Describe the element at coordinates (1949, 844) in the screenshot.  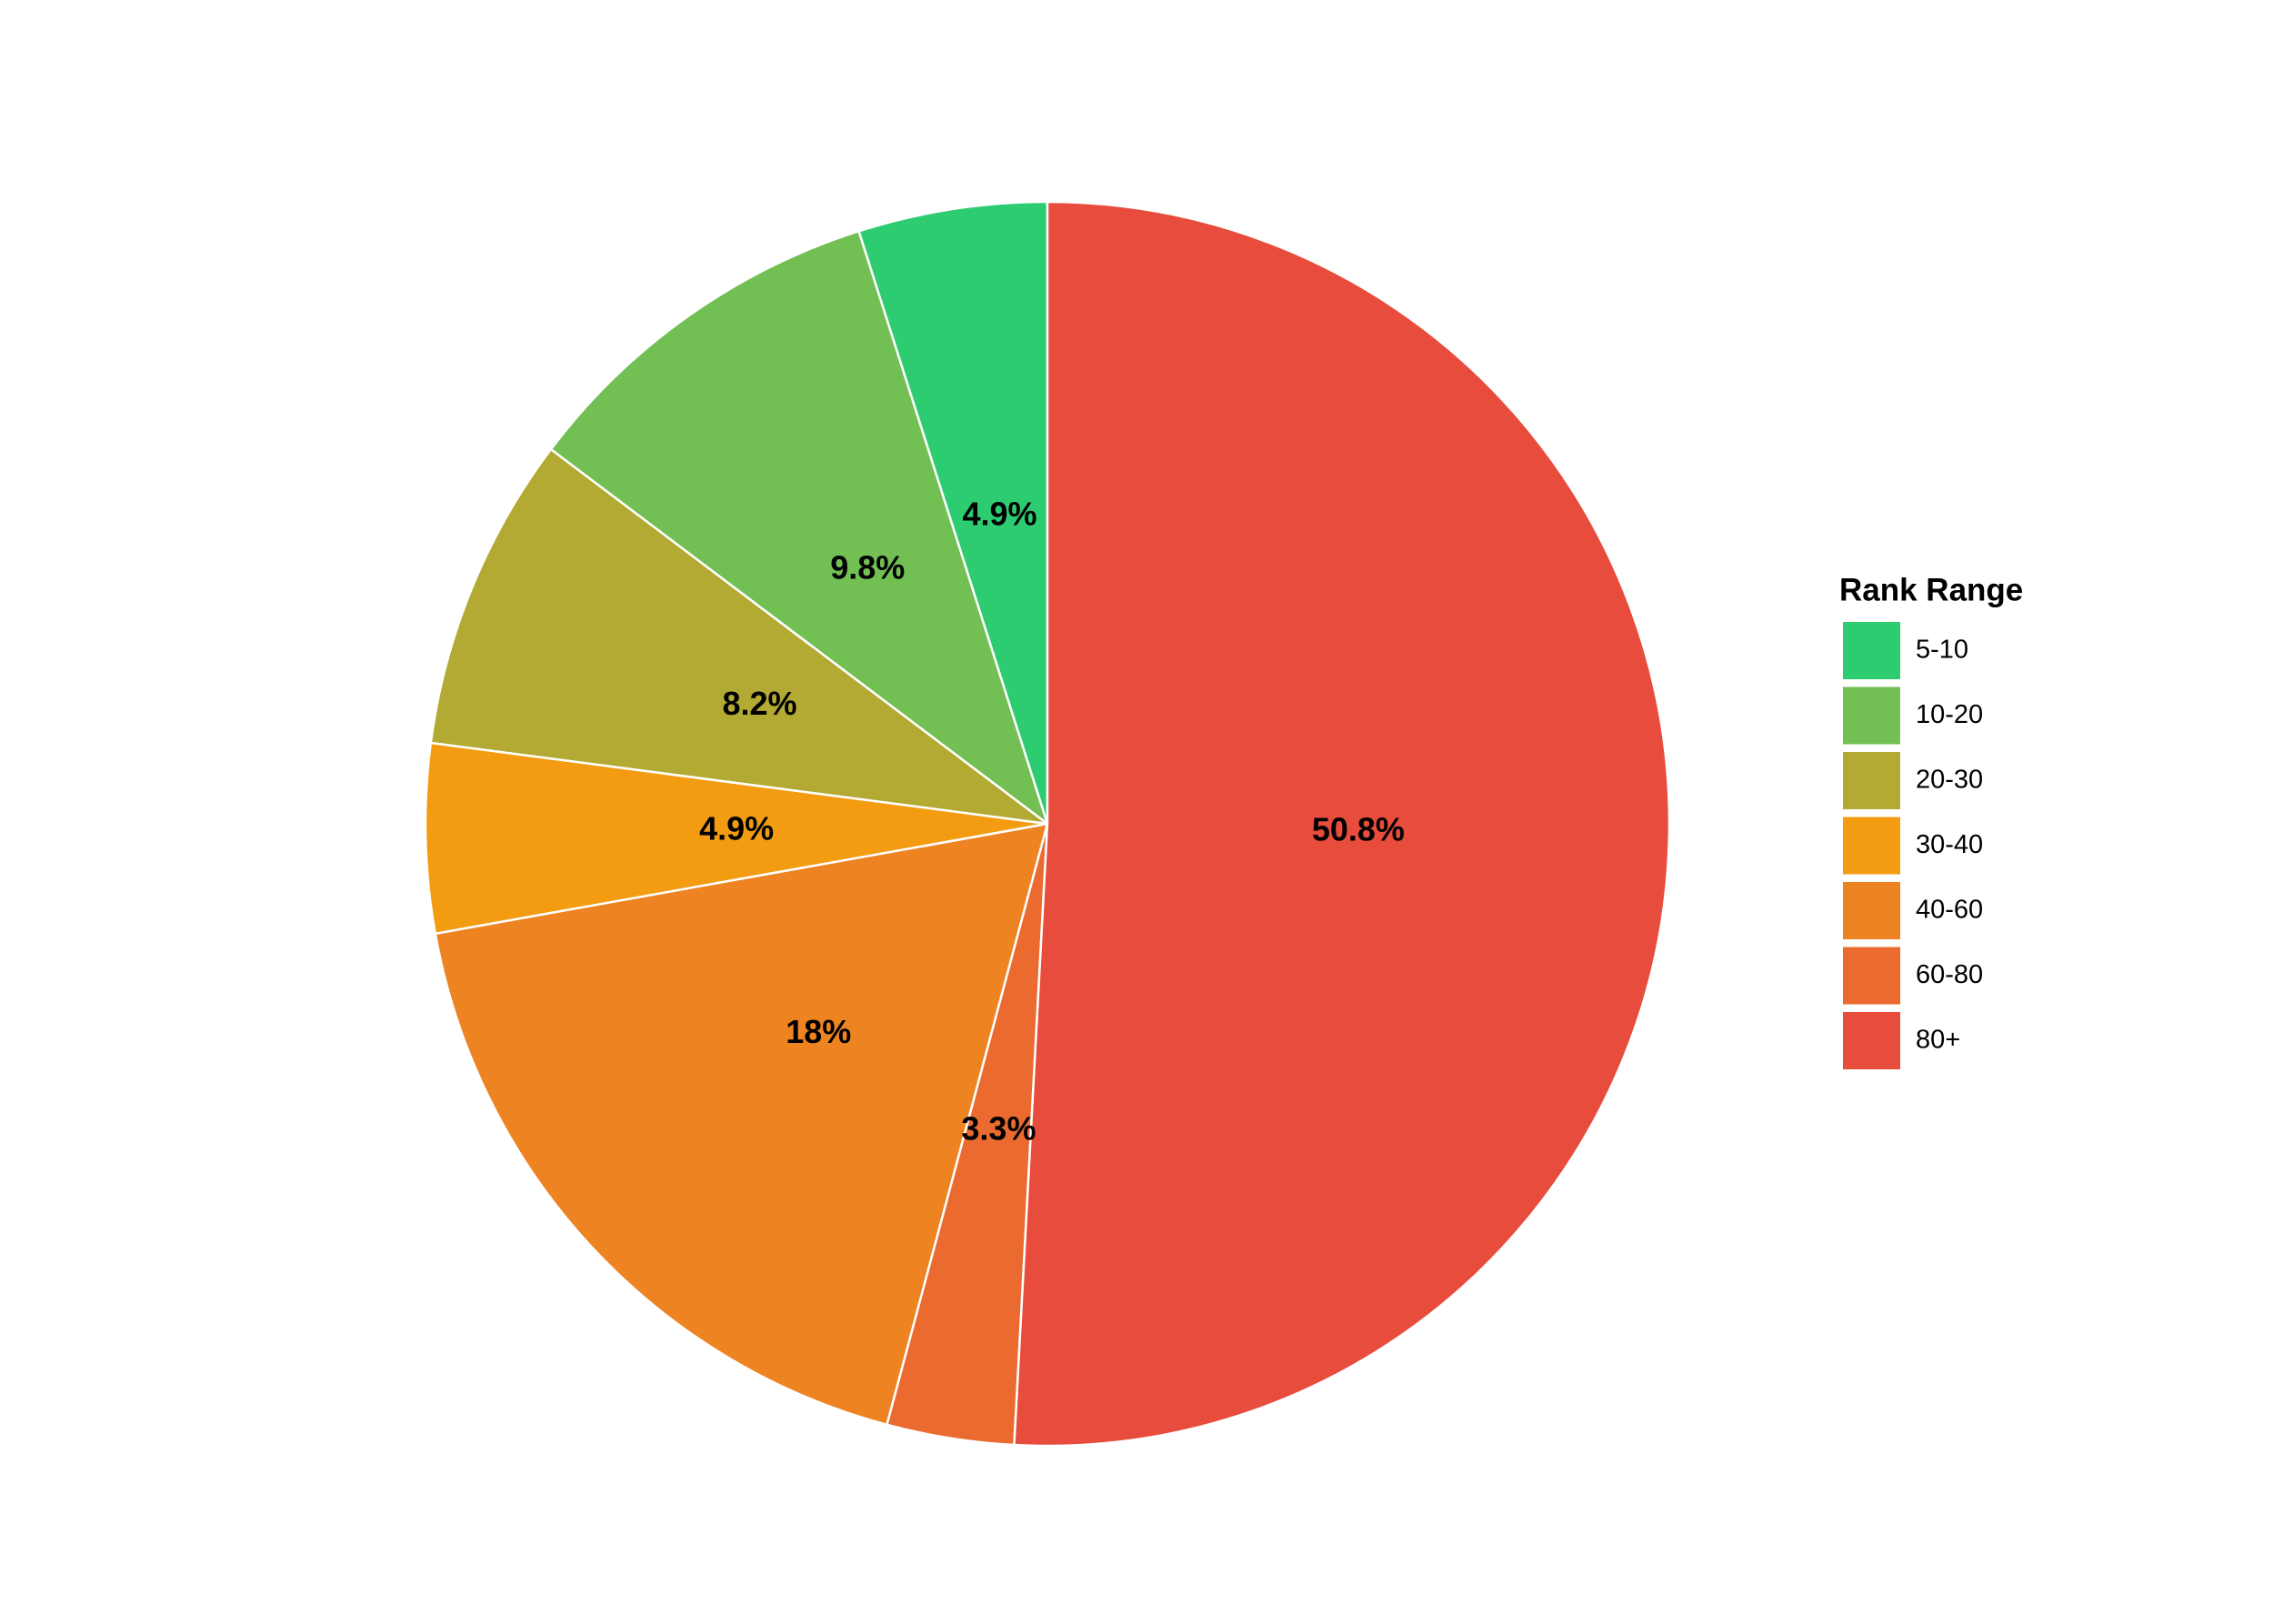
I see `legend-label: 30-40` at that location.